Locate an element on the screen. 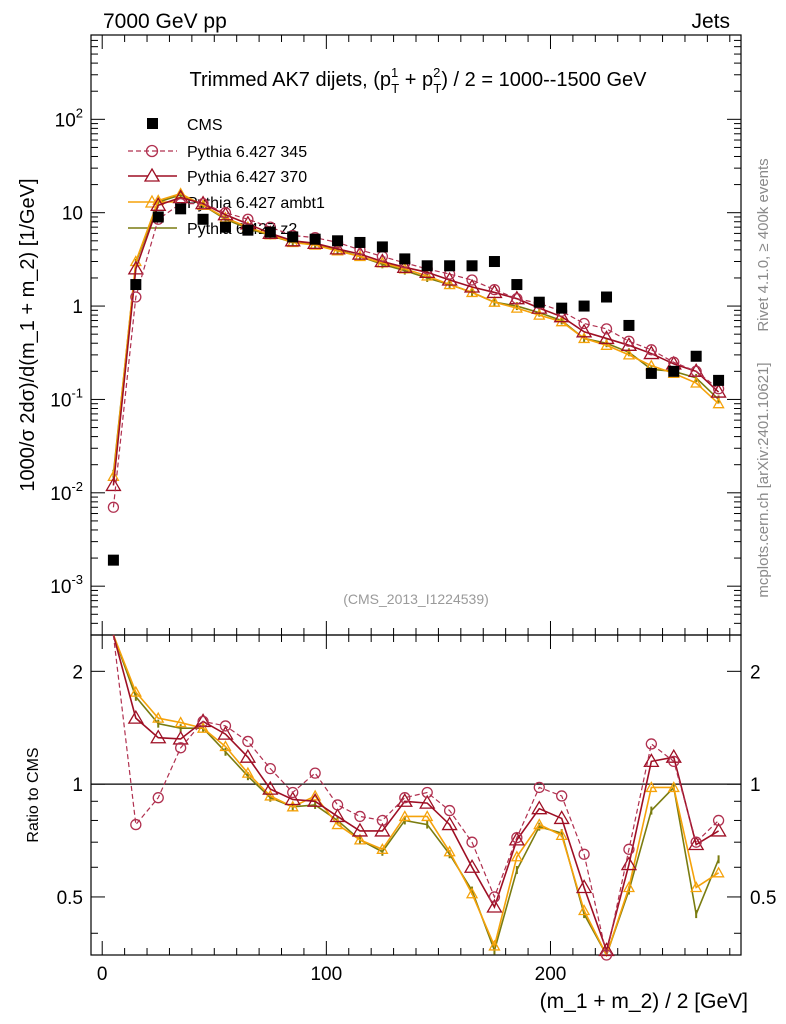 This screenshot has width=786, height=1024. legend-entry-pythia-370: Pythia 6.427 370 is located at coordinates (217, 176).